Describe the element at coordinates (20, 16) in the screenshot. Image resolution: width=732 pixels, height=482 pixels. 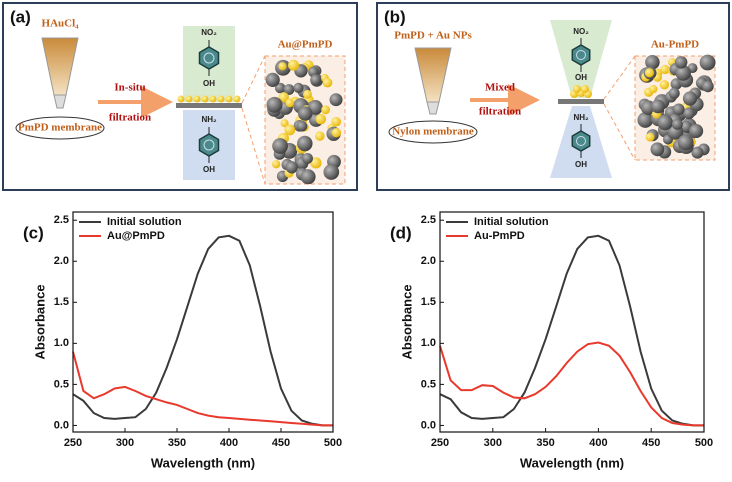
I see `panel-label: (a)` at that location.